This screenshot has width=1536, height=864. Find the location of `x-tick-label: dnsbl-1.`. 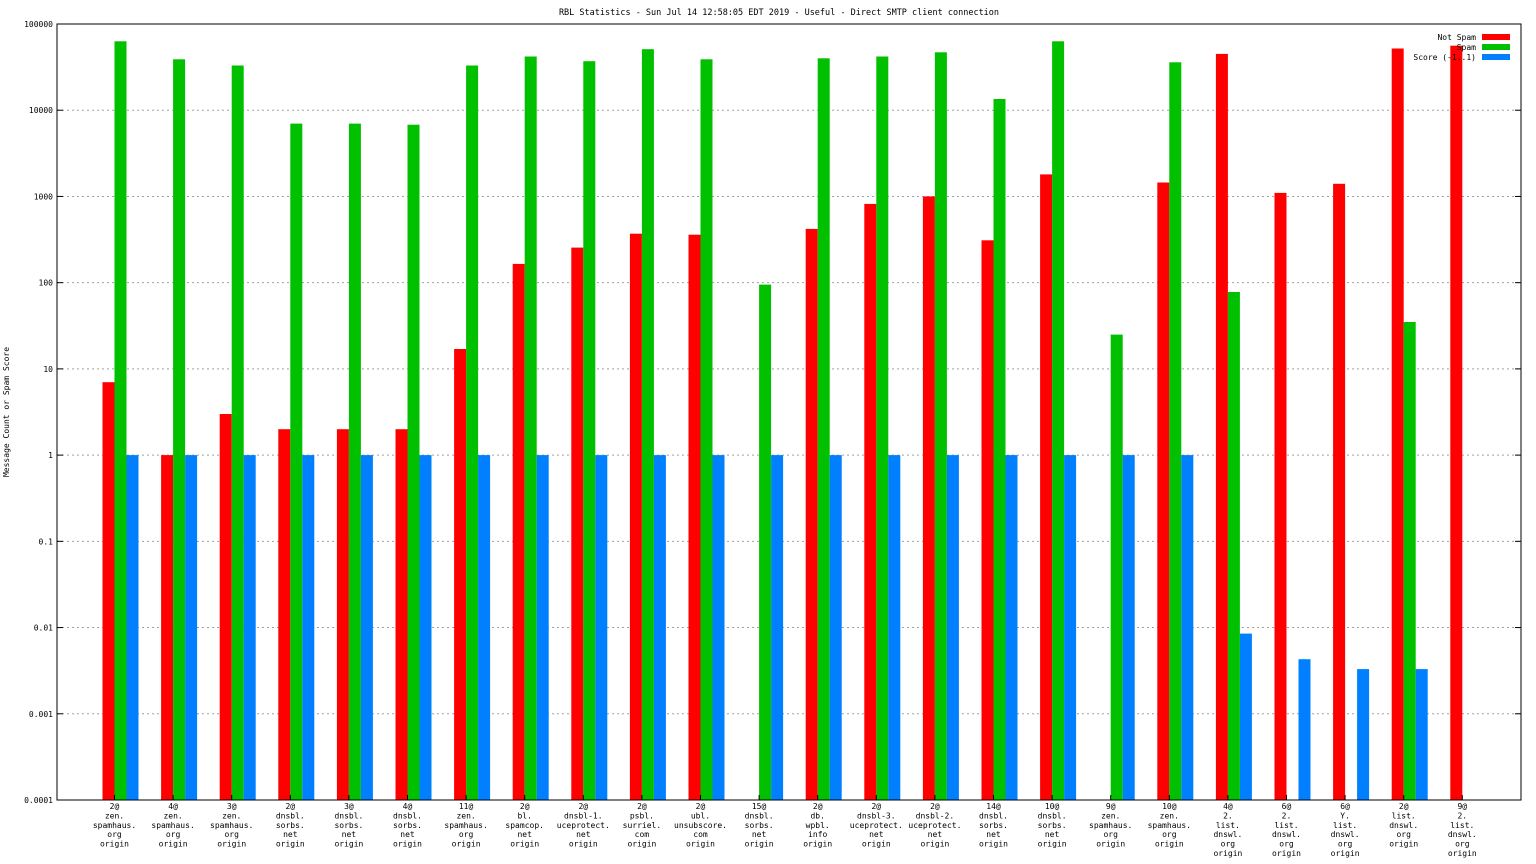

x-tick-label: dnsbl-1. is located at coordinates (583, 815).